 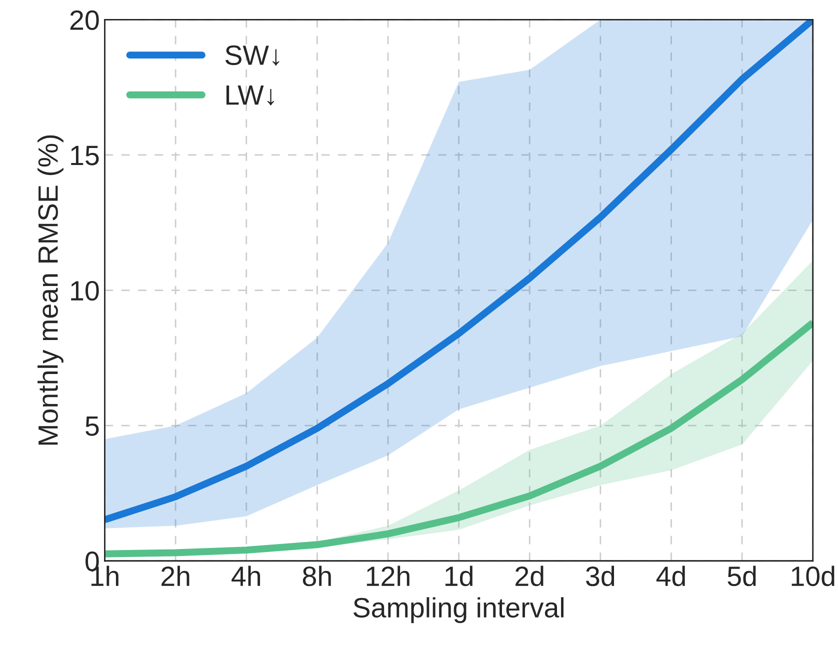 What do you see at coordinates (176, 576) in the screenshot?
I see `x-tick-label: 2h` at bounding box center [176, 576].